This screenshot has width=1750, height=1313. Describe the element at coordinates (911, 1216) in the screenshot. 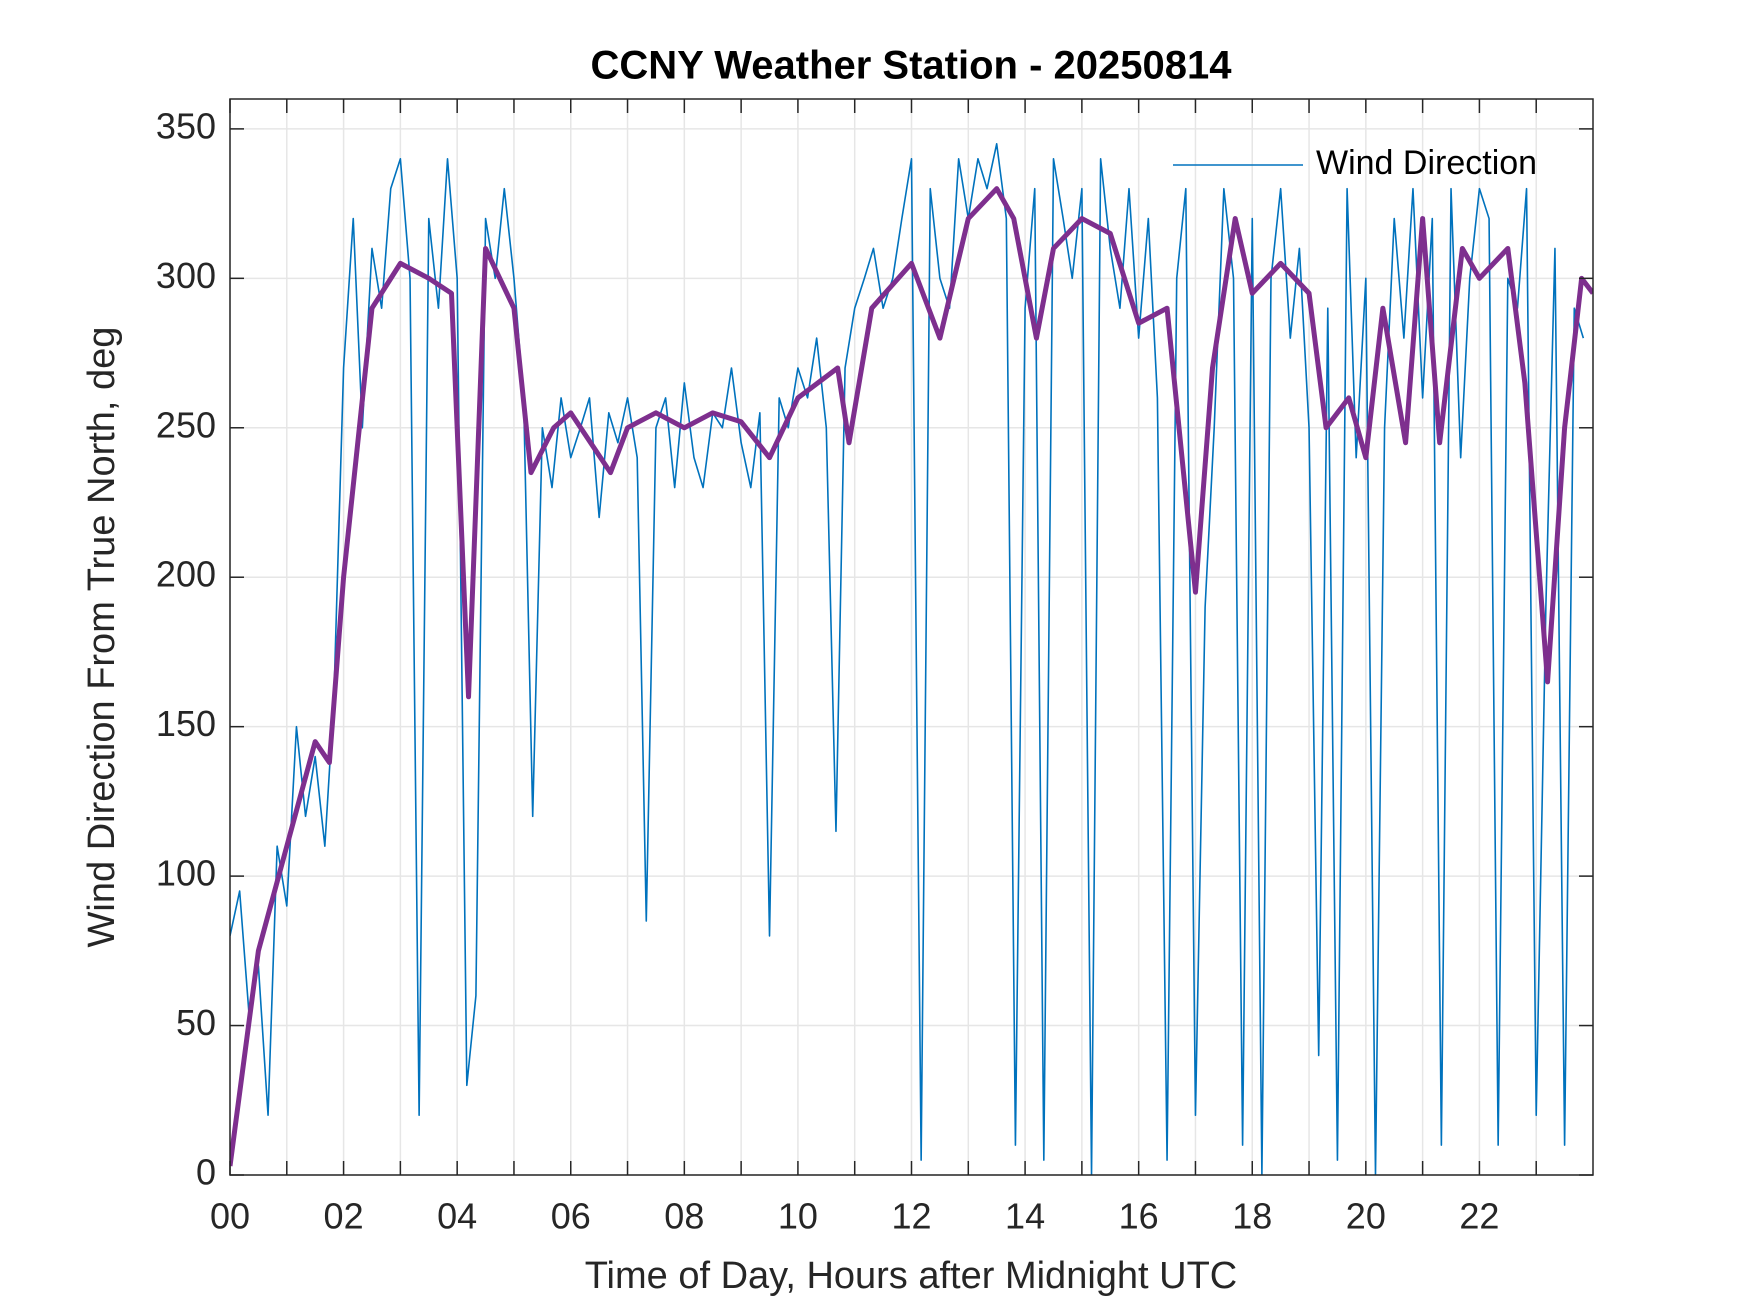

I see `x-tick-label: 12` at that location.